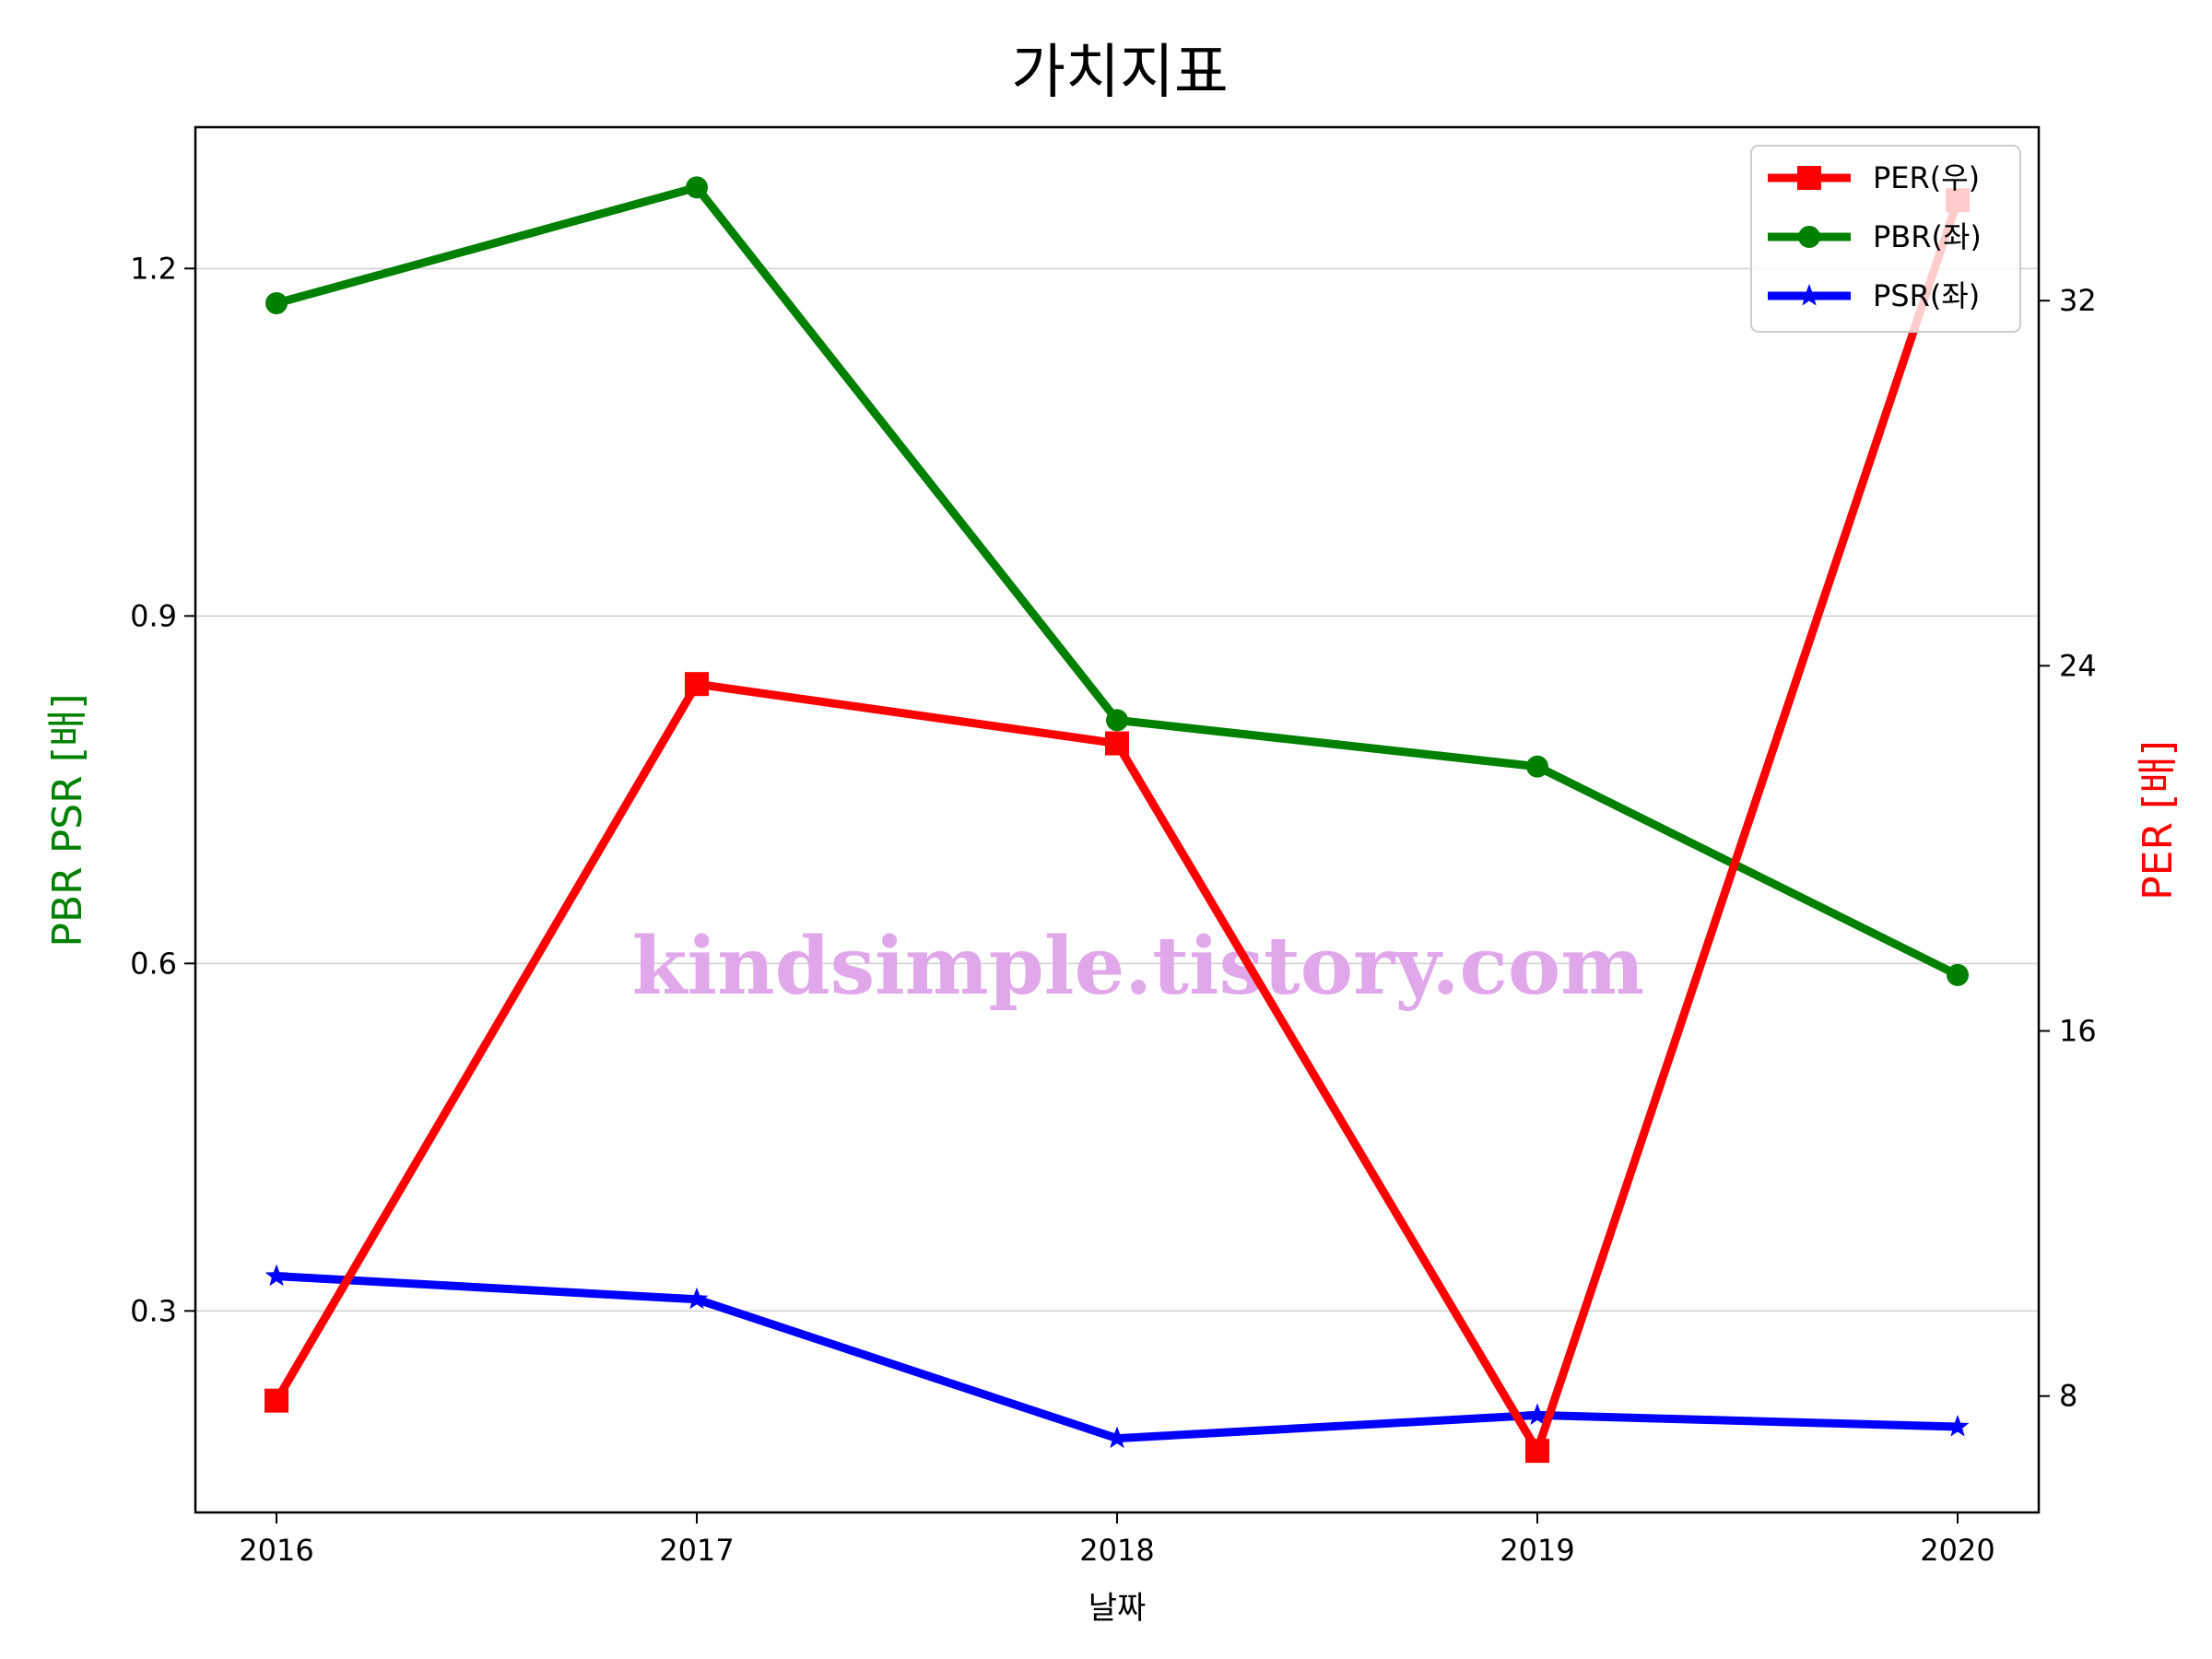  What do you see at coordinates (2068, 848) in the screenshot?
I see `y-right-axis-ticks: 8 16 24 32` at bounding box center [2068, 848].